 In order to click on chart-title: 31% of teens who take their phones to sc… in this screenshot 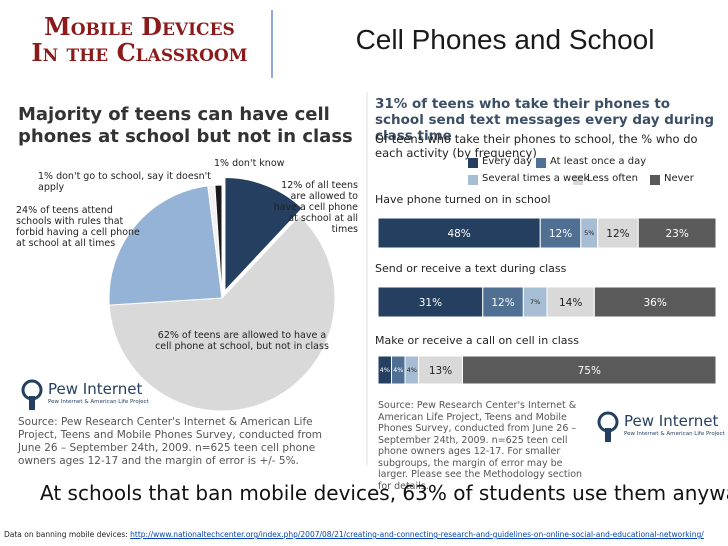, I will do `click(545, 120)`.